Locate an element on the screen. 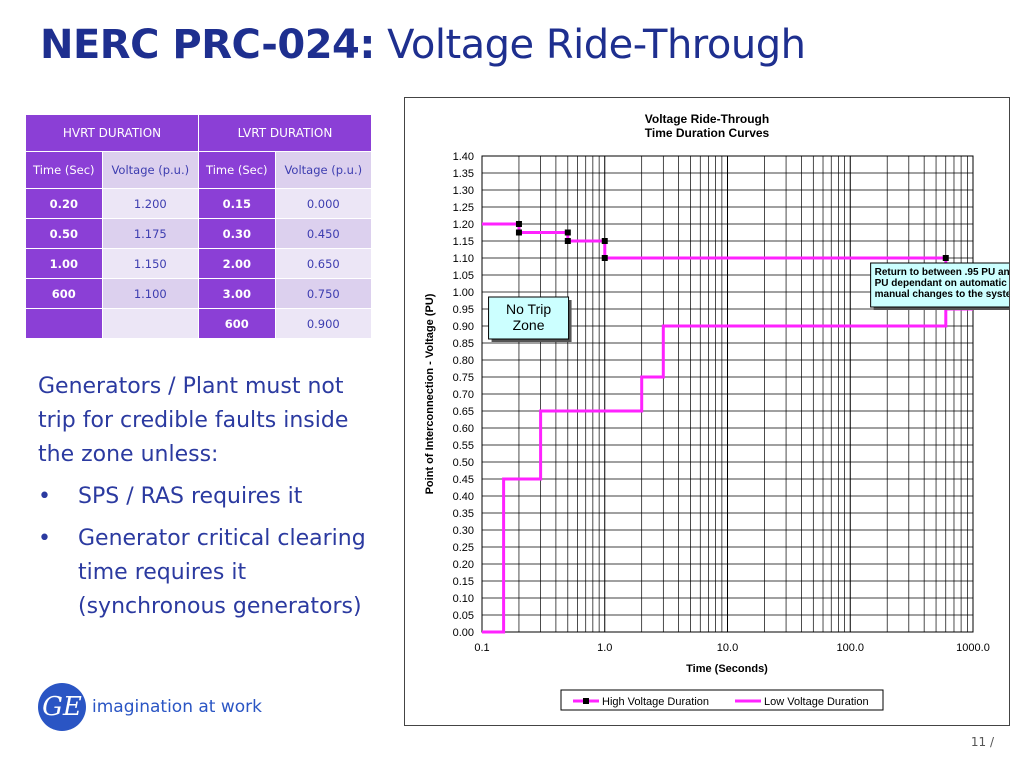  y-tick-label: 0.90 is located at coordinates (463, 327).